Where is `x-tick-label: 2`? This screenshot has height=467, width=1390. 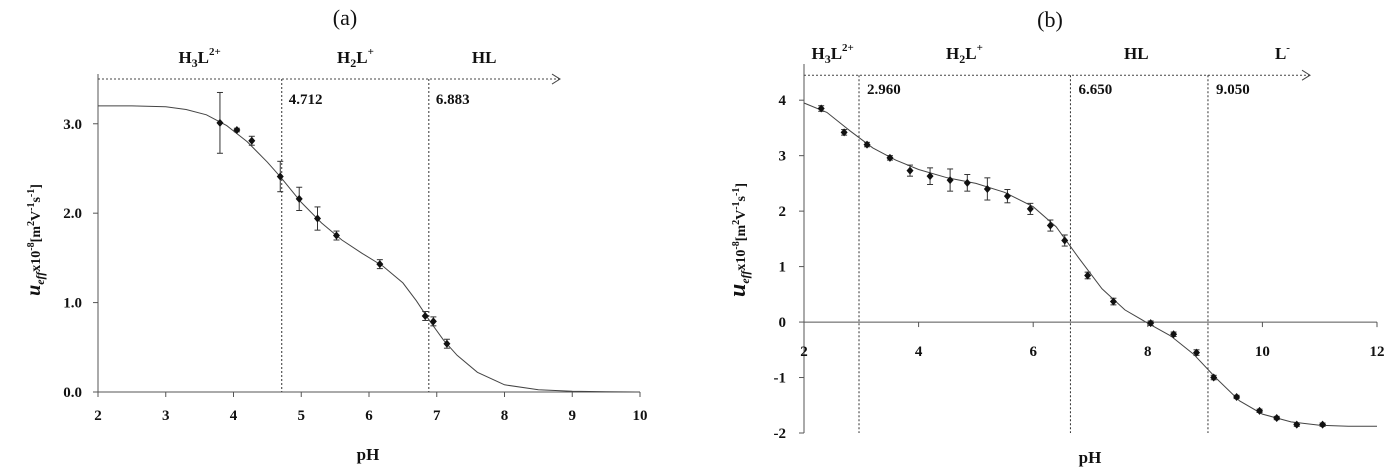
x-tick-label: 2 is located at coordinates (98, 416).